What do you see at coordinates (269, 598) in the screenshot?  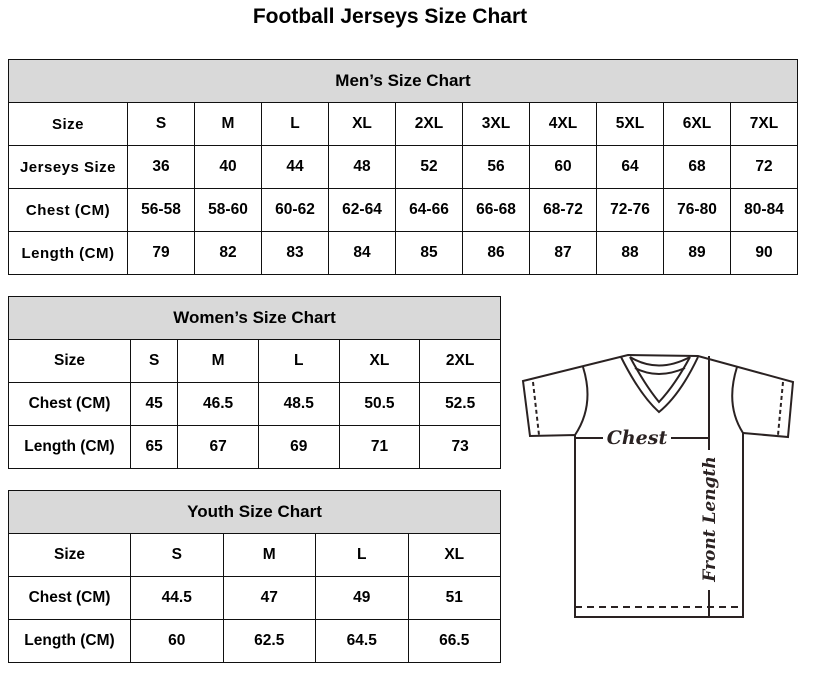 I see `table-cell: 47` at bounding box center [269, 598].